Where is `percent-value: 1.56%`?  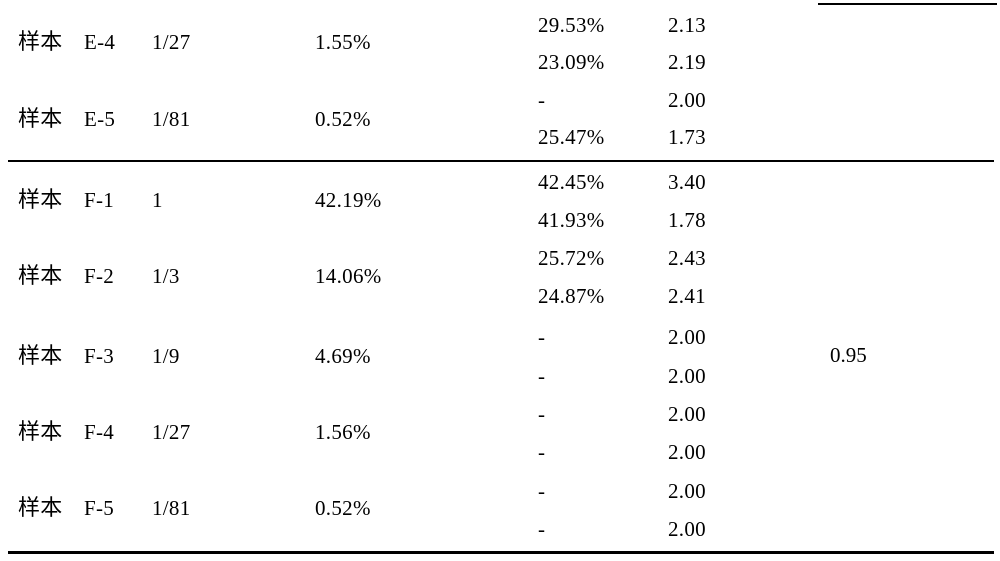 percent-value: 1.56% is located at coordinates (343, 432).